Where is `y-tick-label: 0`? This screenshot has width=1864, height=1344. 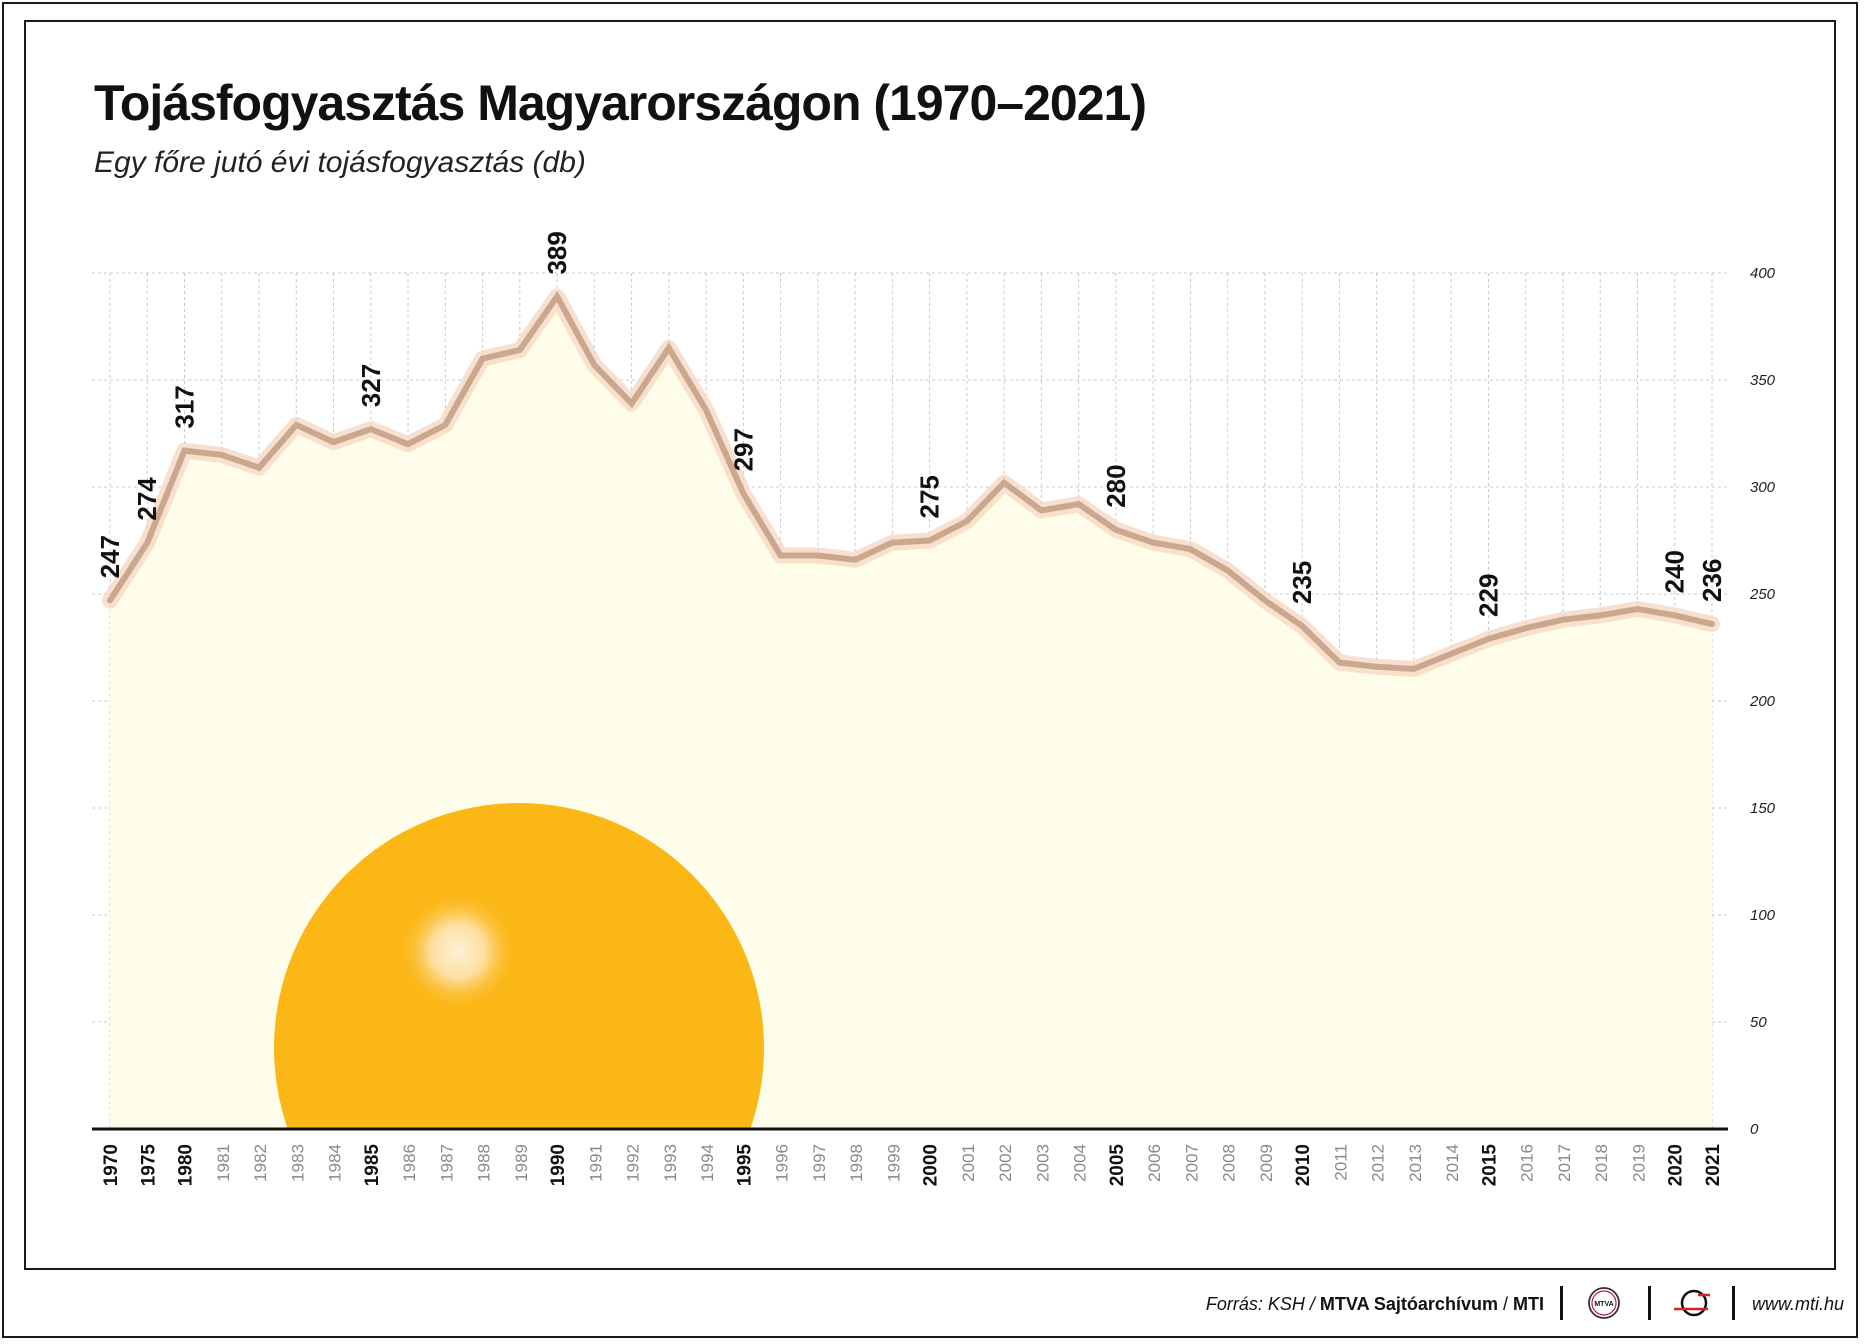 y-tick-label: 0 is located at coordinates (1754, 1129).